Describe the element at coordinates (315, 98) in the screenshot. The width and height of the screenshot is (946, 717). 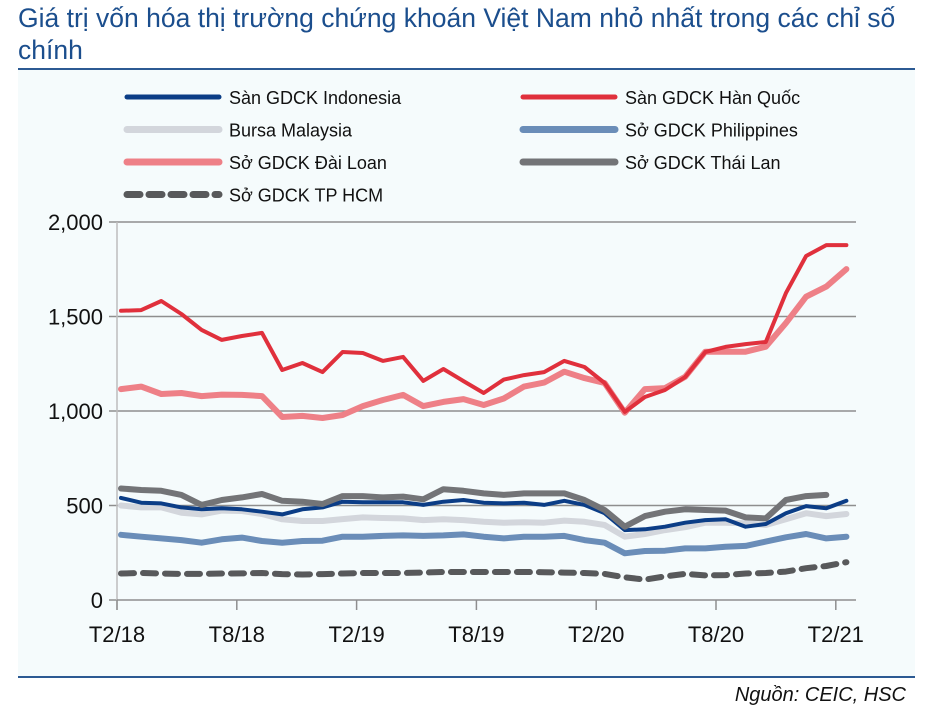
I see `legend-label: Sàn GDCK Indonesia` at that location.